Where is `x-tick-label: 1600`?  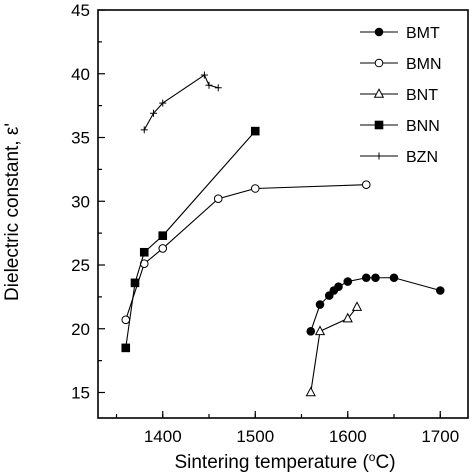 x-tick-label: 1600 is located at coordinates (348, 436).